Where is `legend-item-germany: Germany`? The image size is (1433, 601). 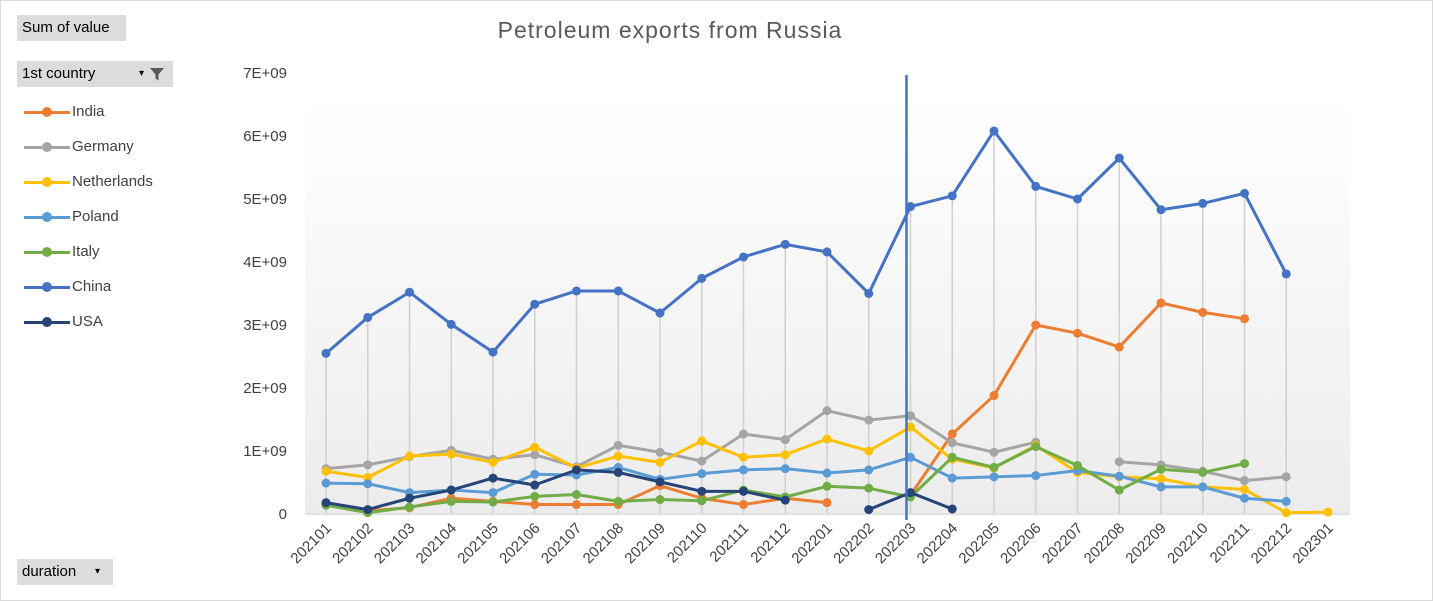
legend-item-germany: Germany is located at coordinates (88, 146).